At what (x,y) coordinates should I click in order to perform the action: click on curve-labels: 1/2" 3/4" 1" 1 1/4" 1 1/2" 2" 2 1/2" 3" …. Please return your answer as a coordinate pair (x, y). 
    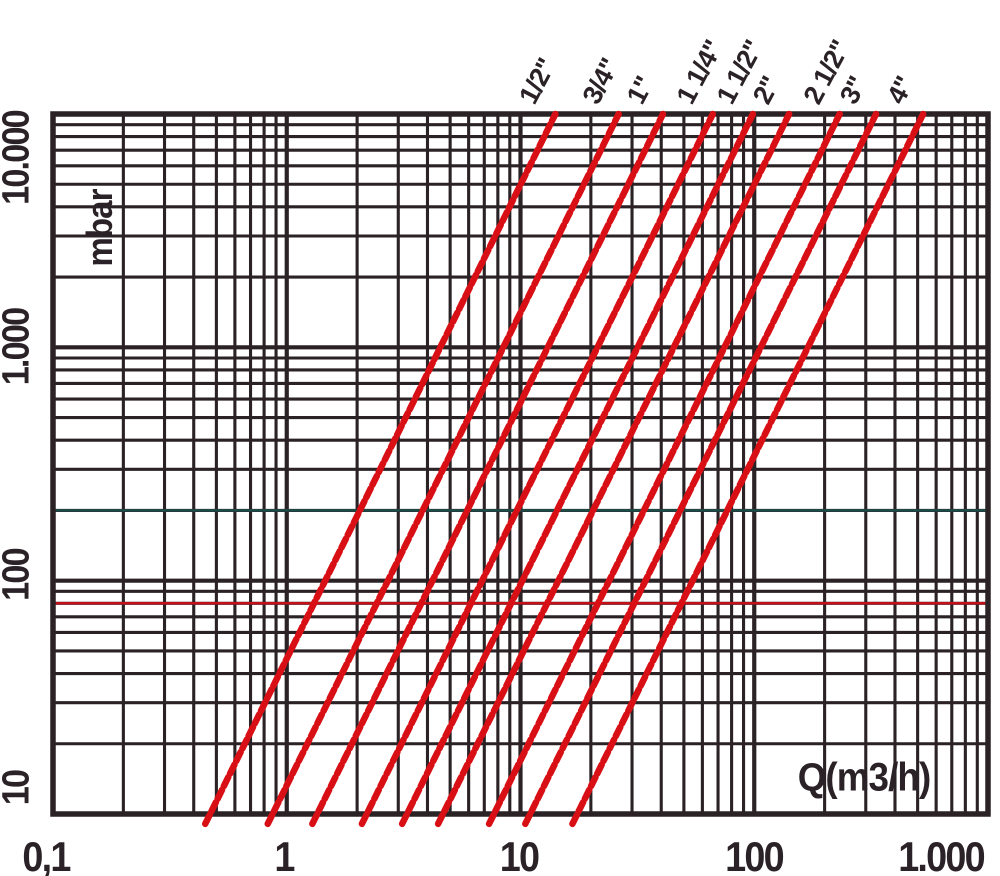
    Looking at the image, I should click on (716, 72).